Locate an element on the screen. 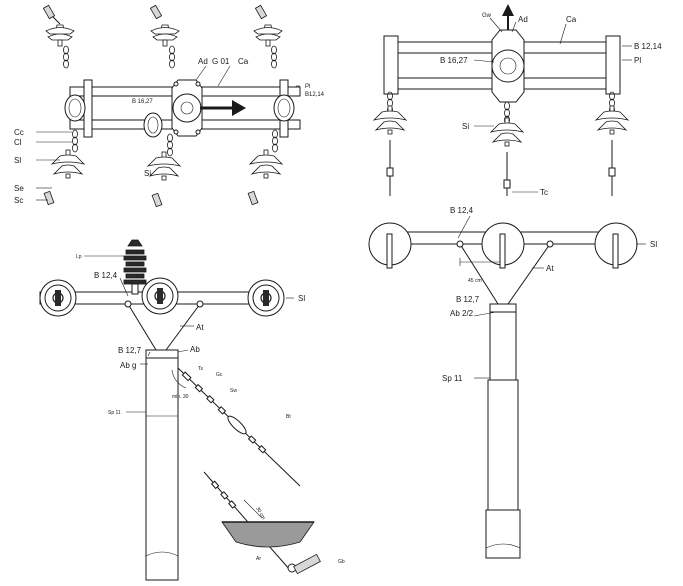  clamp-ring-right is located at coordinates (284, 108).